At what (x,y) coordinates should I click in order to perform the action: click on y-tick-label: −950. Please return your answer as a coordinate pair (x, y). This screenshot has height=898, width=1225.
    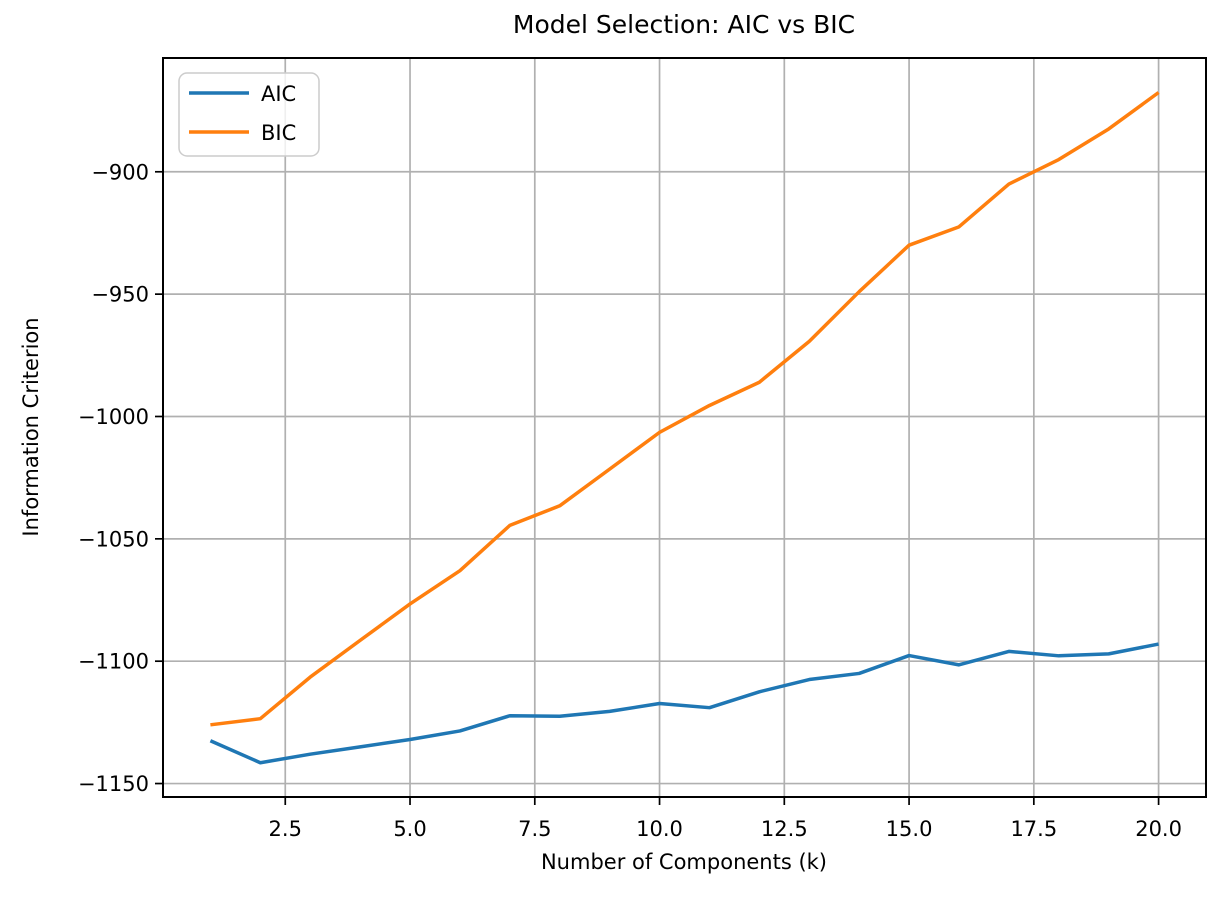
    Looking at the image, I should click on (120, 295).